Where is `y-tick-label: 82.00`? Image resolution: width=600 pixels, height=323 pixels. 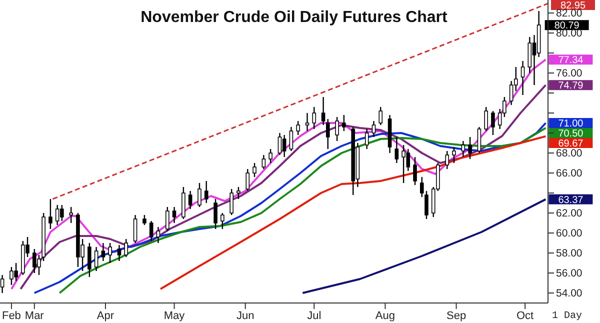
y-tick-label: 82.00 is located at coordinates (569, 14).